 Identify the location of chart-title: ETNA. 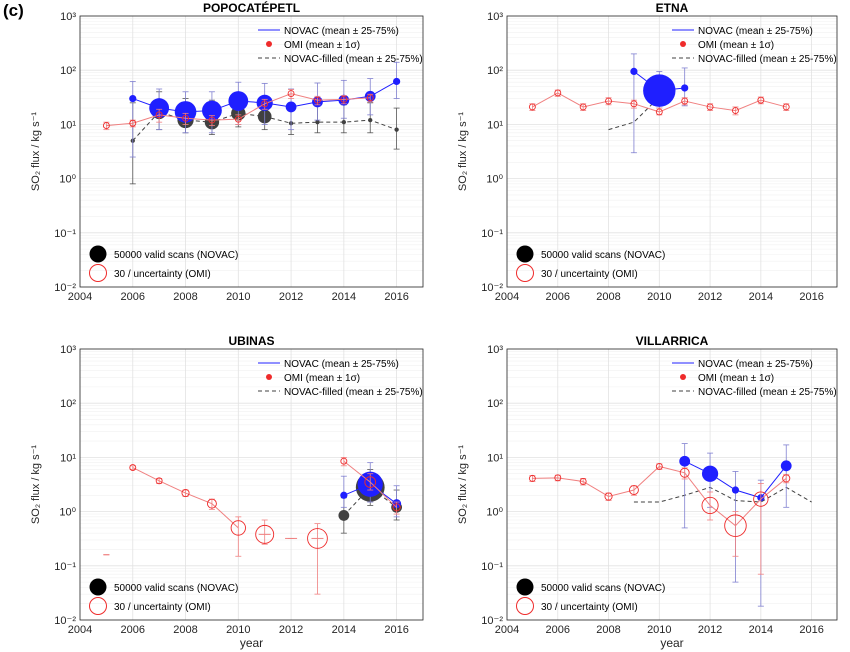
(672, 8).